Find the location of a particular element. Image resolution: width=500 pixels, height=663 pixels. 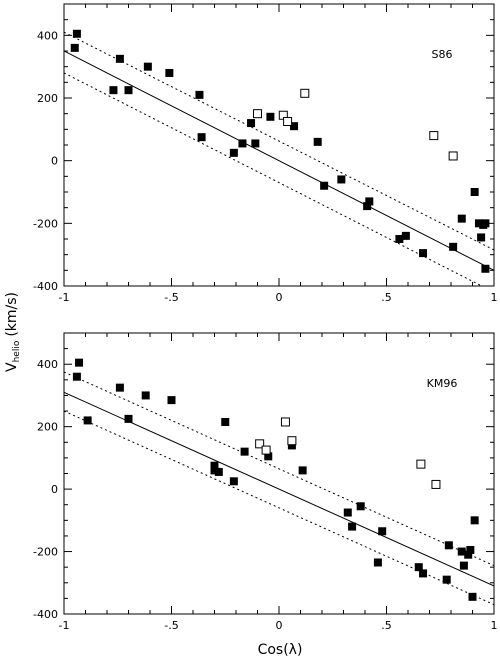

panel-label: S86 is located at coordinates (442, 54).